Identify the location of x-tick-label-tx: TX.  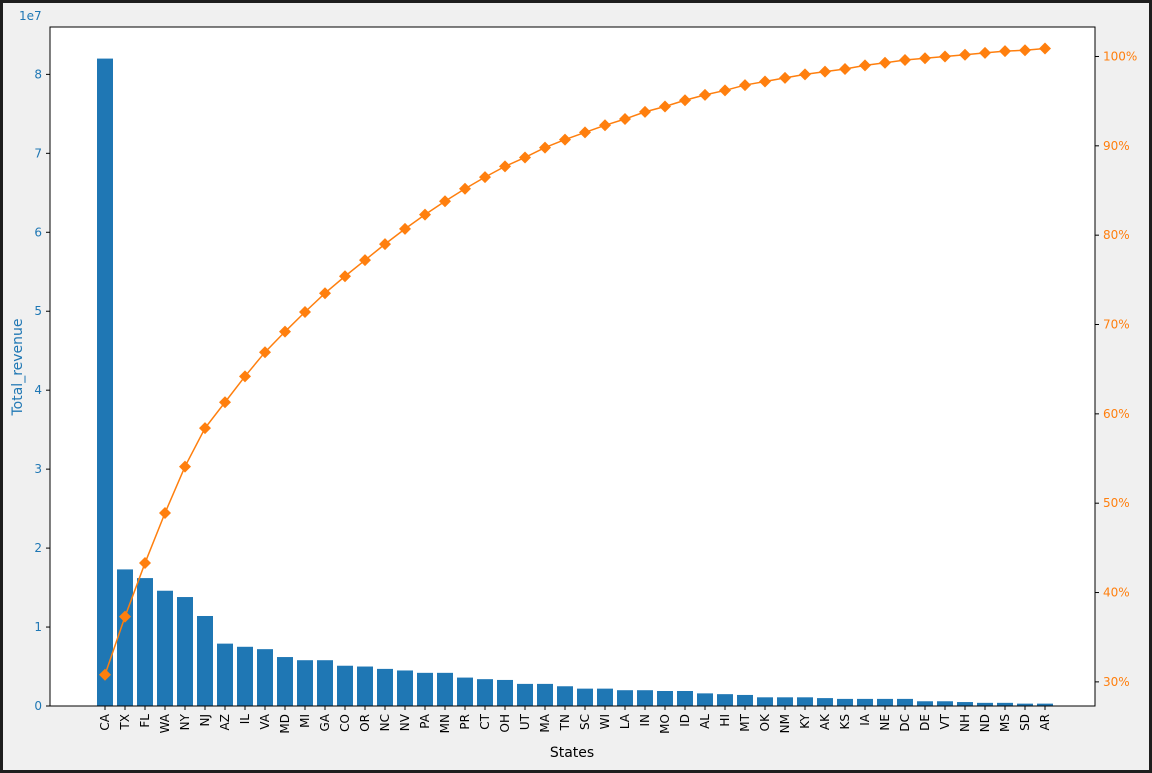
(125, 722).